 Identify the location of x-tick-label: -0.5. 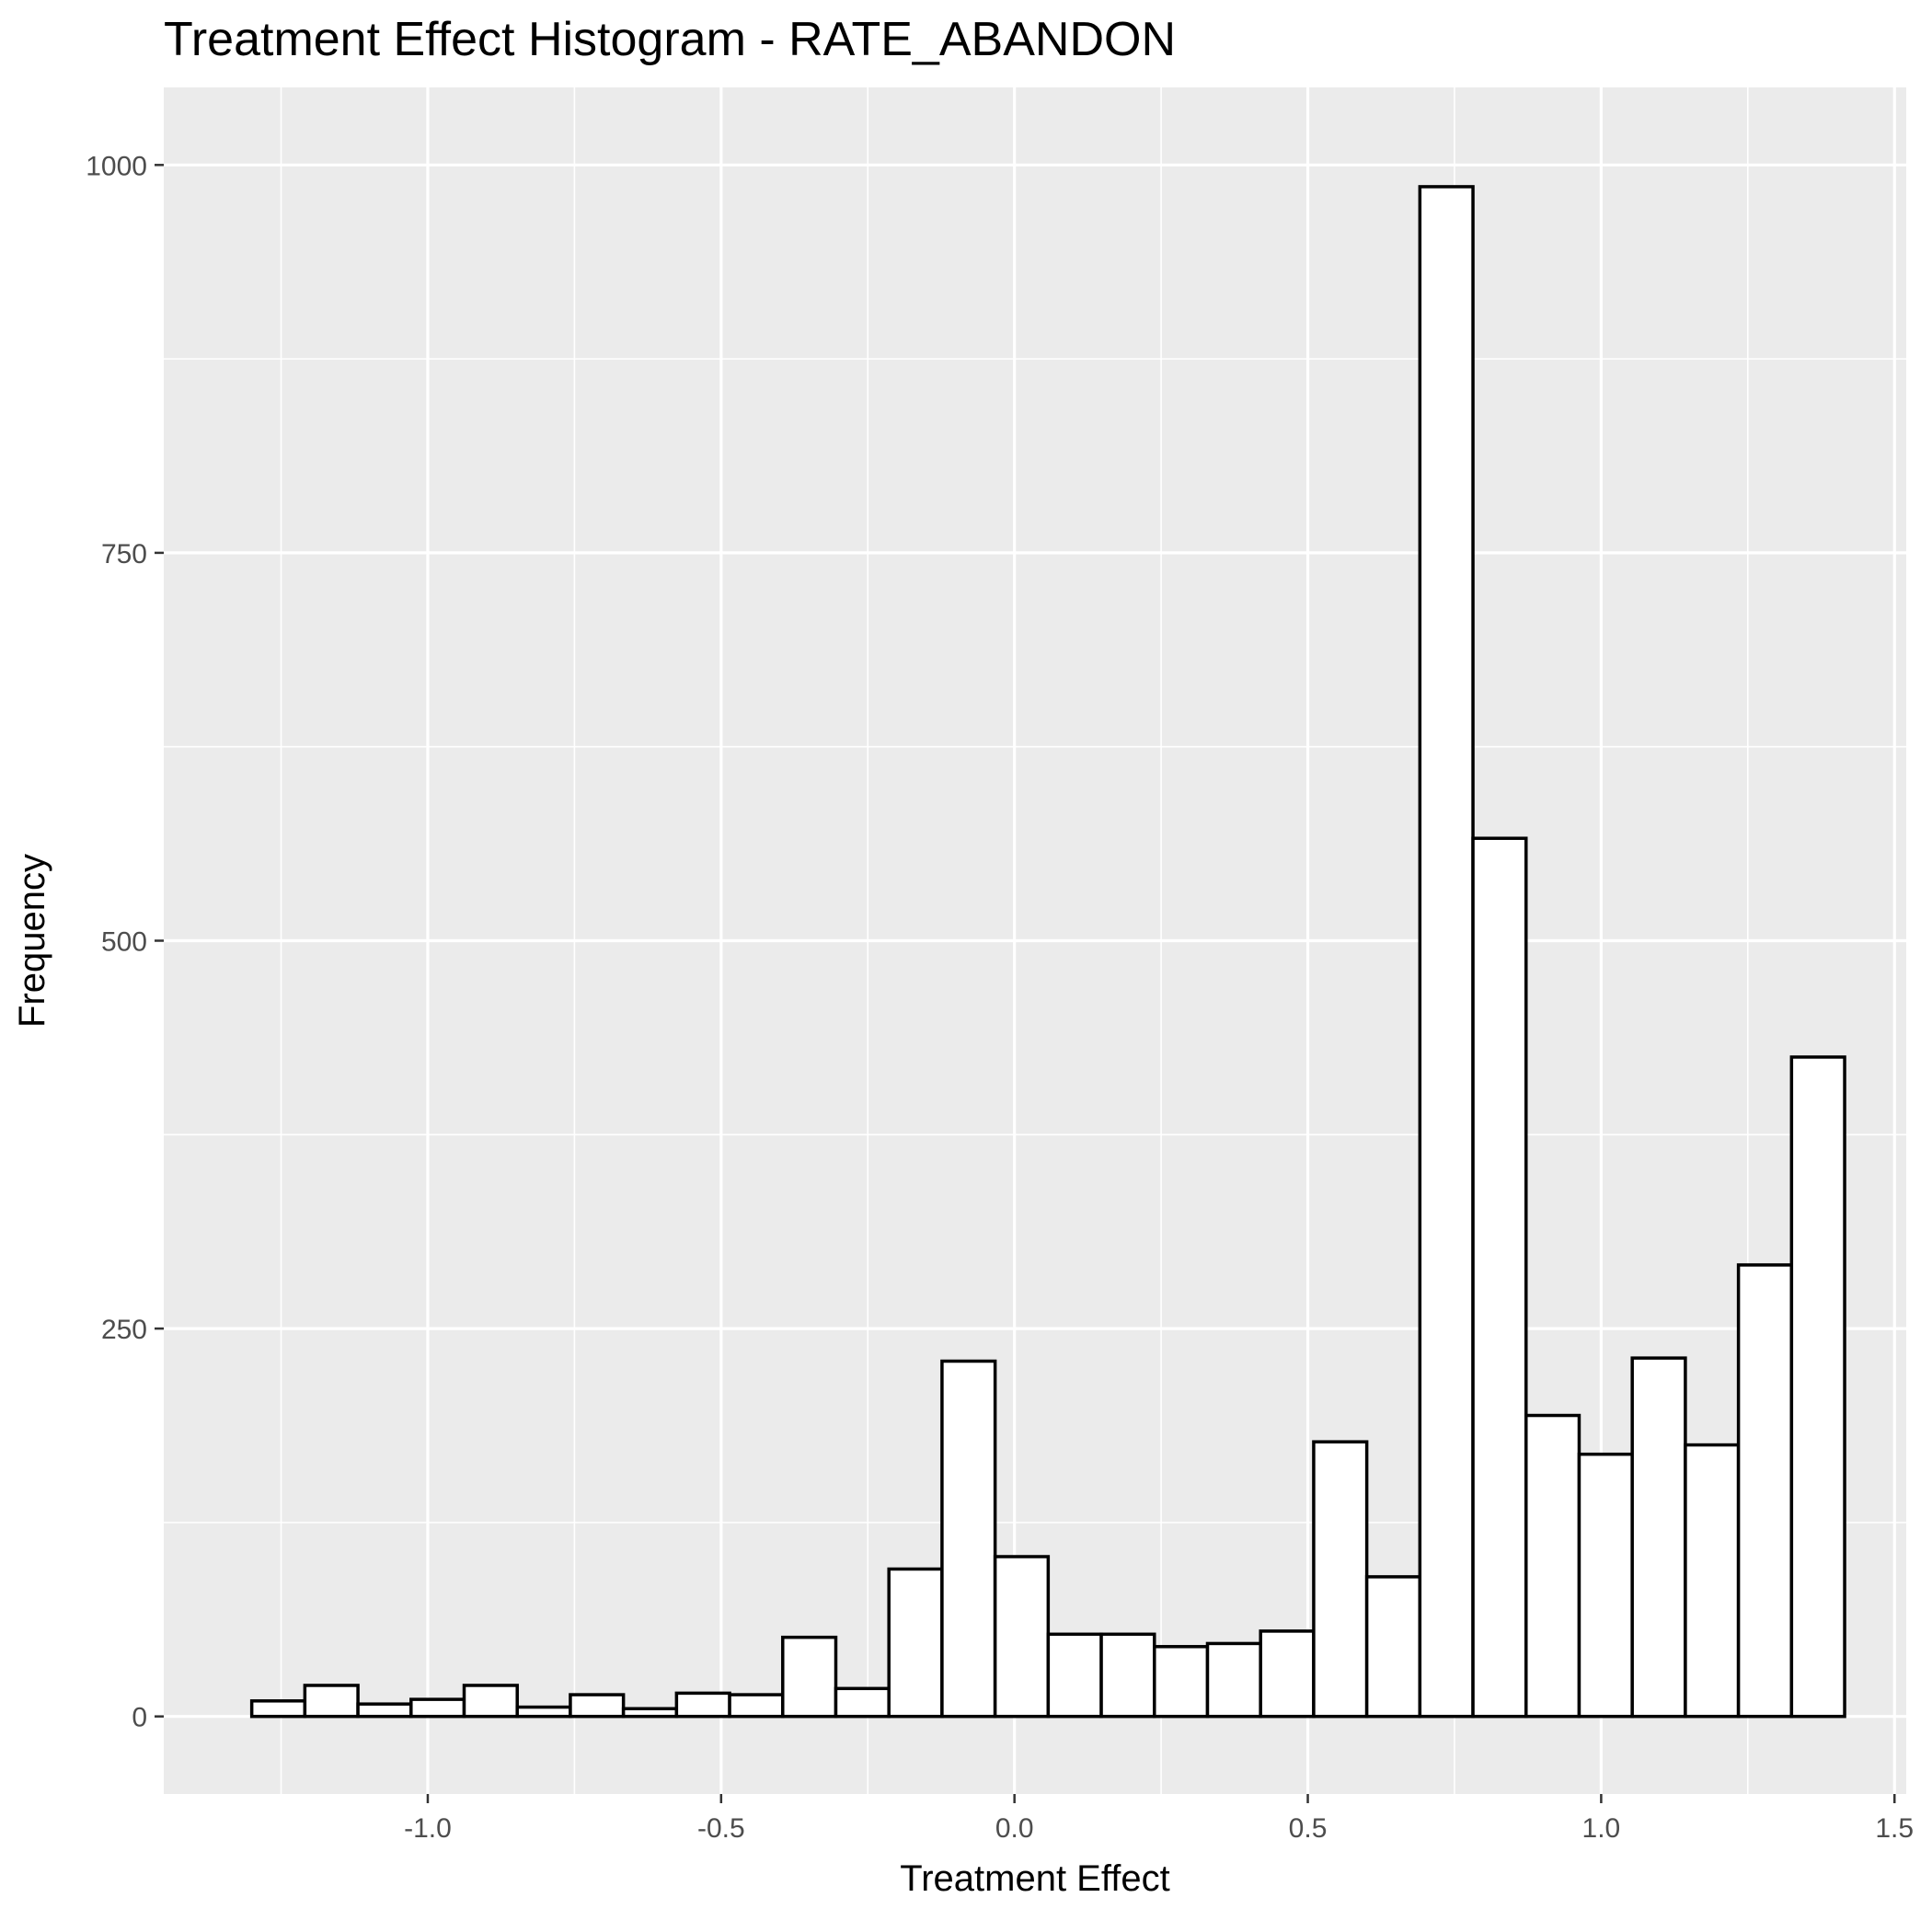
(721, 1828).